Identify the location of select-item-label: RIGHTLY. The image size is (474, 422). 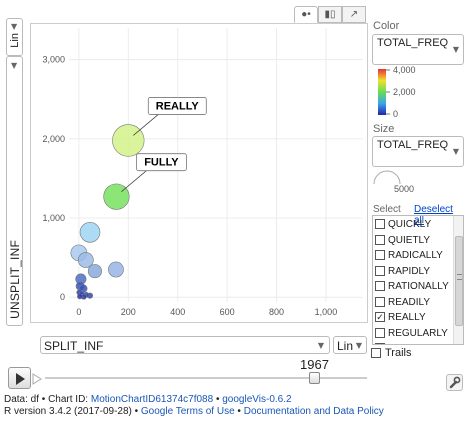
(409, 342).